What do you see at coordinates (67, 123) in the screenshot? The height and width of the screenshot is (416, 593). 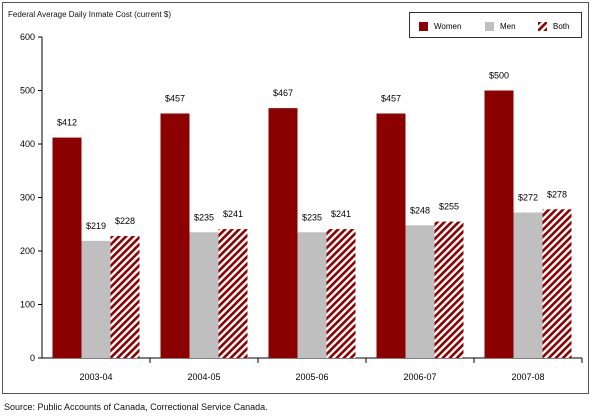 I see `data-label-women: $412` at bounding box center [67, 123].